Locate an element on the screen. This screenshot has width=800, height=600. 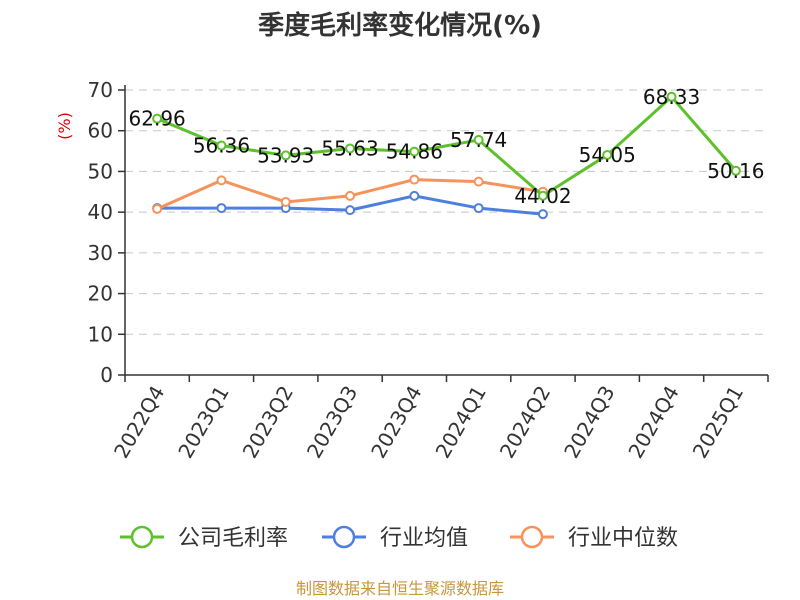
legend-item-2: 行业中位数 is located at coordinates (594, 538).